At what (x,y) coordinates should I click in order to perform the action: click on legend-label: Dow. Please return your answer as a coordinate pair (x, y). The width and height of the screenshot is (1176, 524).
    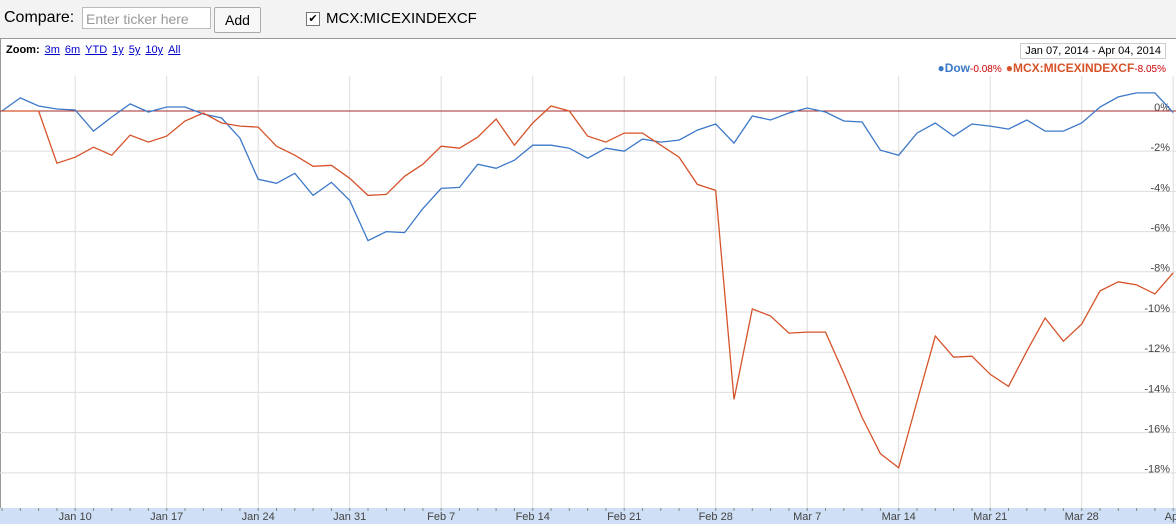
    Looking at the image, I should click on (957, 68).